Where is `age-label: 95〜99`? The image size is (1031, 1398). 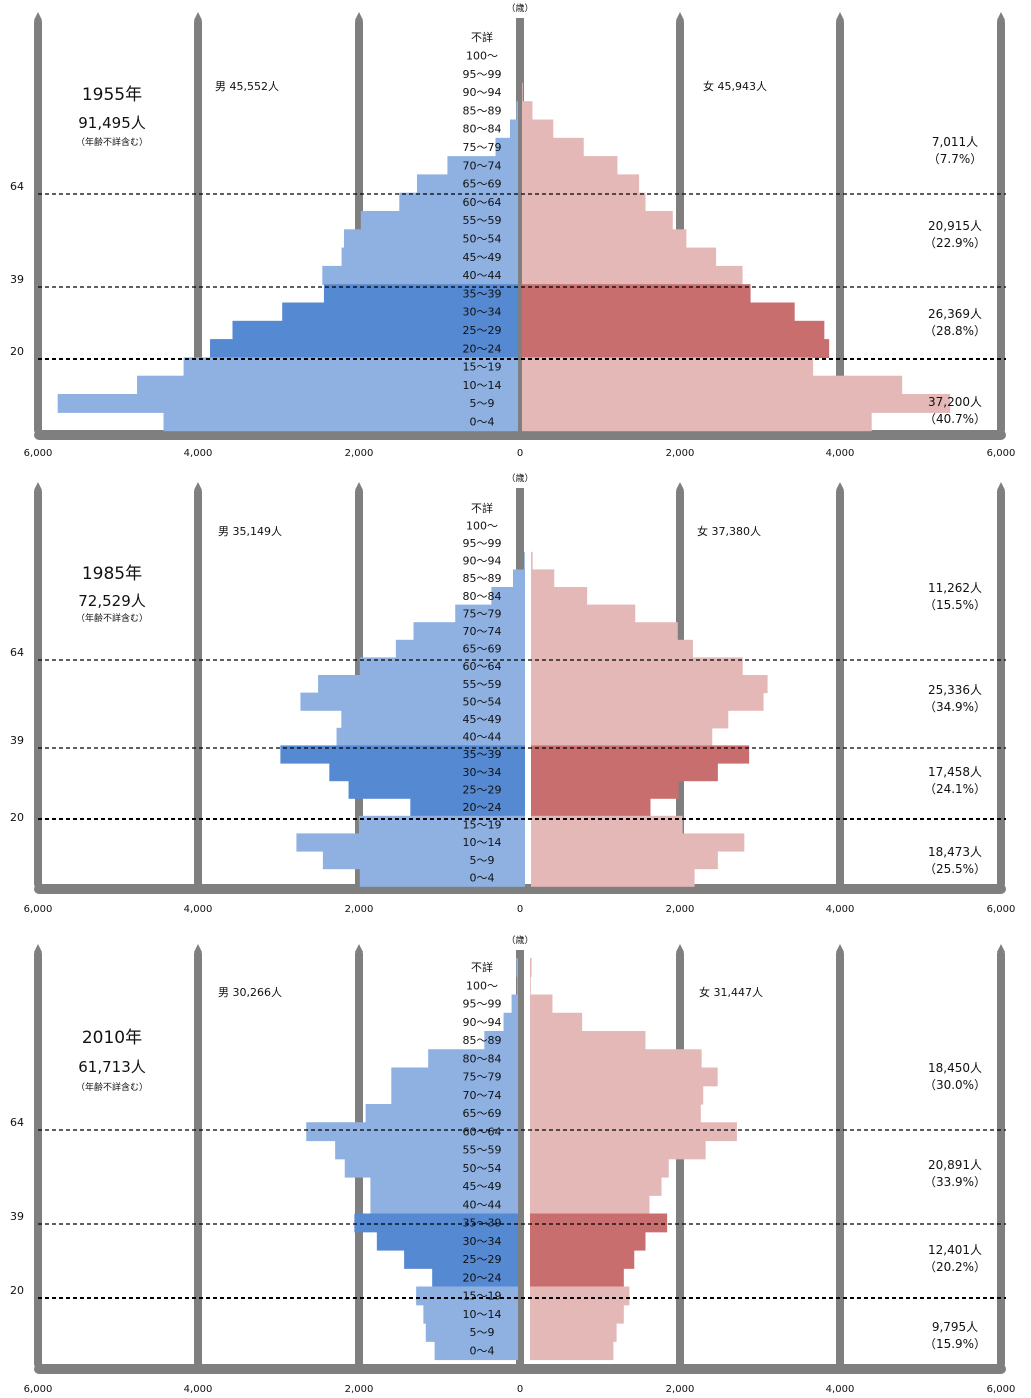
age-label: 95〜99 is located at coordinates (482, 74).